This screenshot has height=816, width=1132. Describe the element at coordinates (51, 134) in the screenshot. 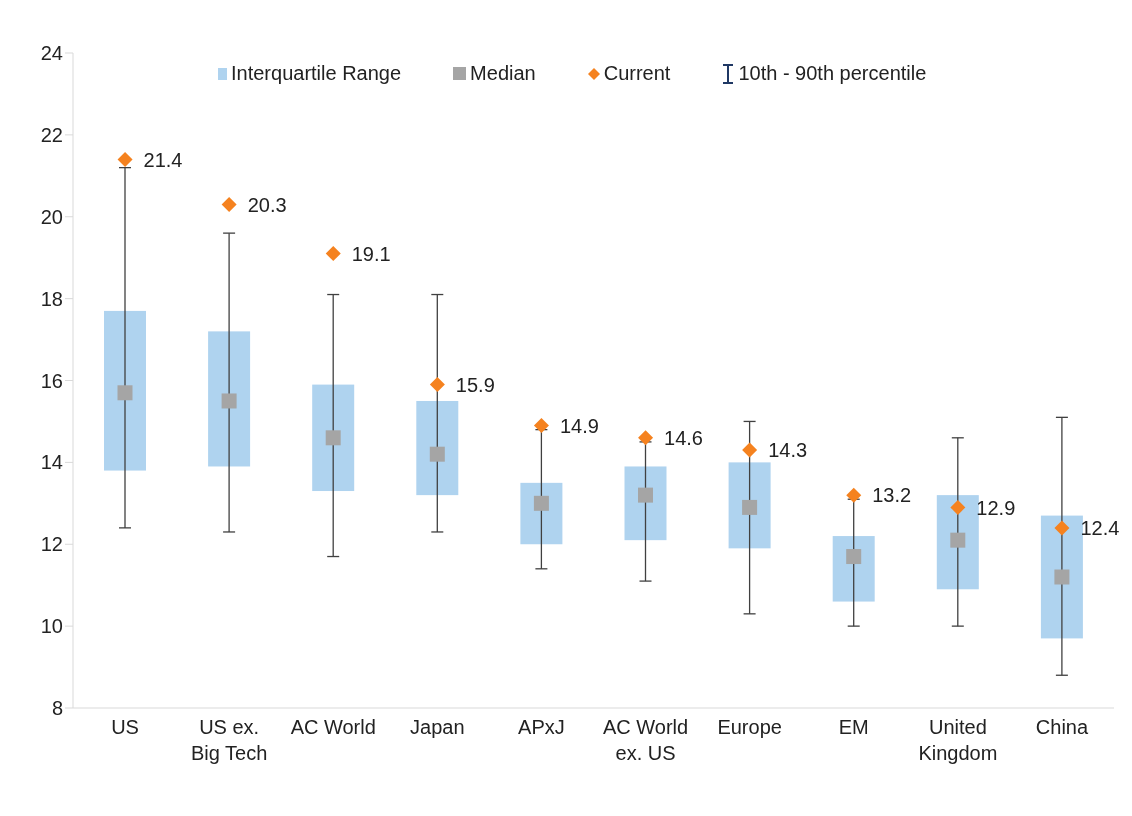

I see `y-tick-label: 22` at that location.